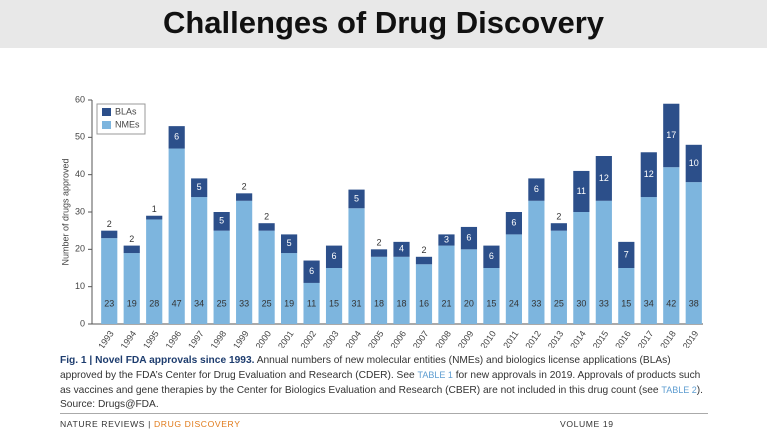 The width and height of the screenshot is (767, 445). Describe the element at coordinates (384, 413) in the screenshot. I see `footer-rule` at that location.